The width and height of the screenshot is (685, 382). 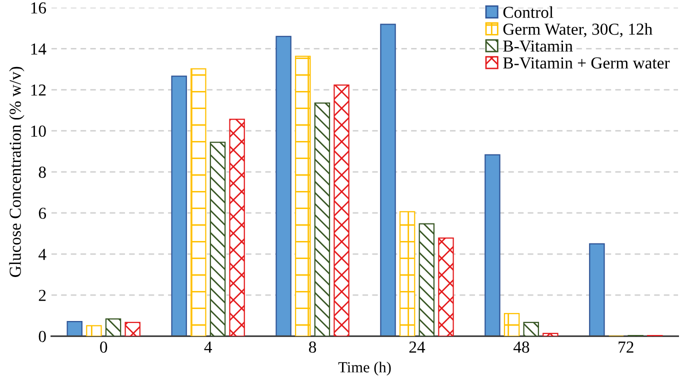 I want to click on x-tick-label: 0, so click(x=104, y=347).